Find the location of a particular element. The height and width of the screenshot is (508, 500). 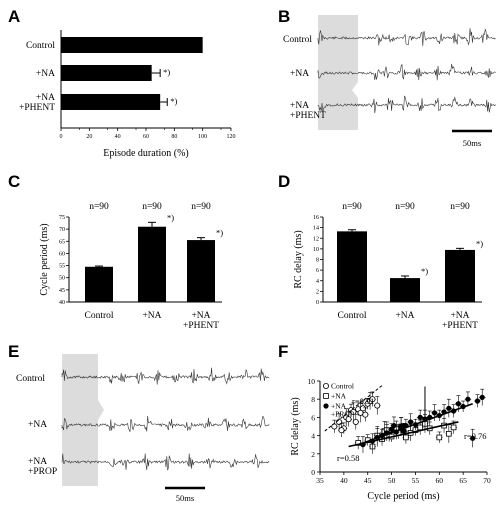

trace-control is located at coordinates (406, 37).